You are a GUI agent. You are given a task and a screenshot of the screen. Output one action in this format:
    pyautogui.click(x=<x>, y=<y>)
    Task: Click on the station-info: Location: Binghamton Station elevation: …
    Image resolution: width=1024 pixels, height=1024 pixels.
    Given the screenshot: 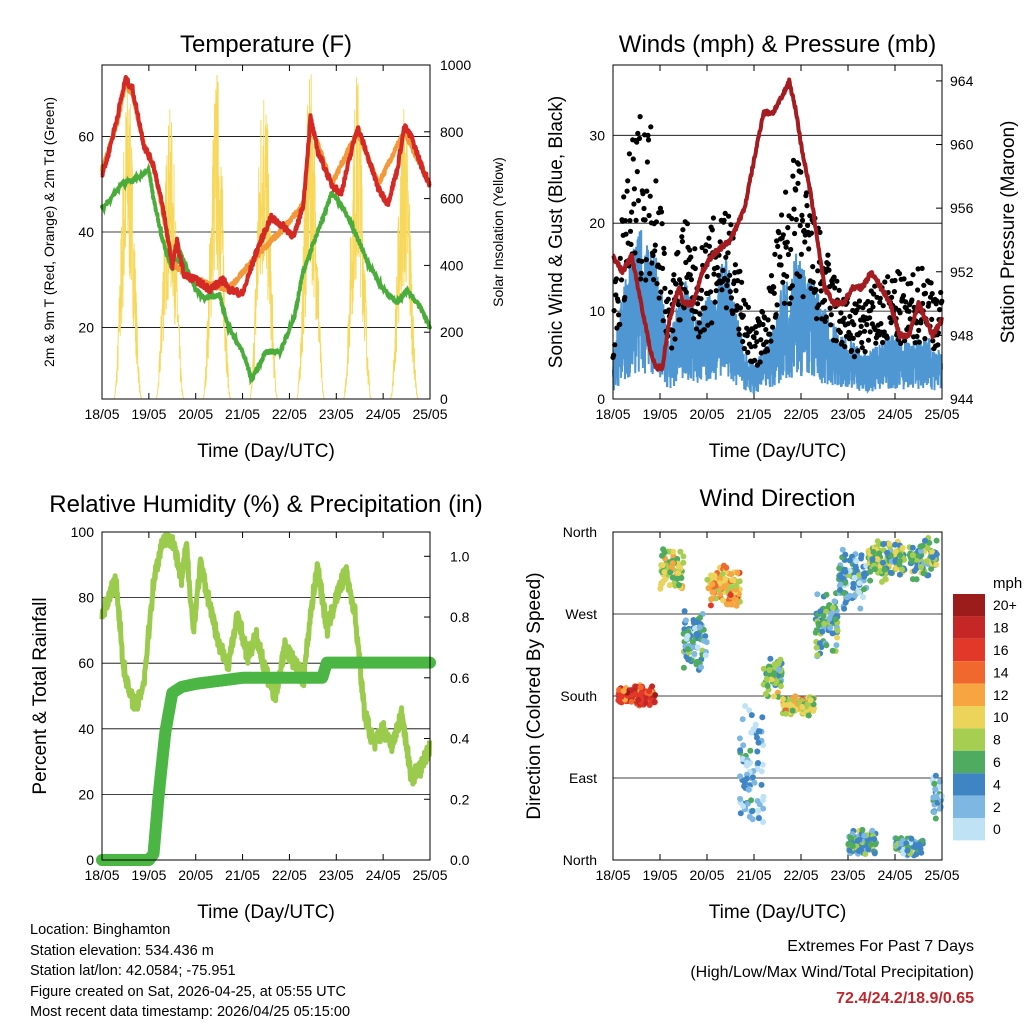 What is the action you would take?
    pyautogui.click(x=190, y=971)
    